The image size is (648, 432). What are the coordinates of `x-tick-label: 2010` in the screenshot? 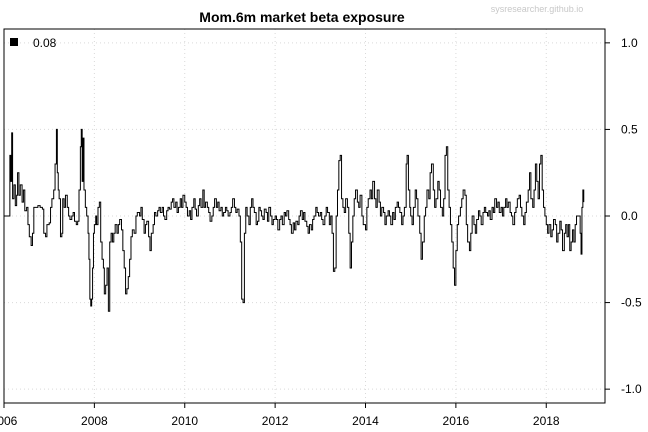 It's located at (184, 421).